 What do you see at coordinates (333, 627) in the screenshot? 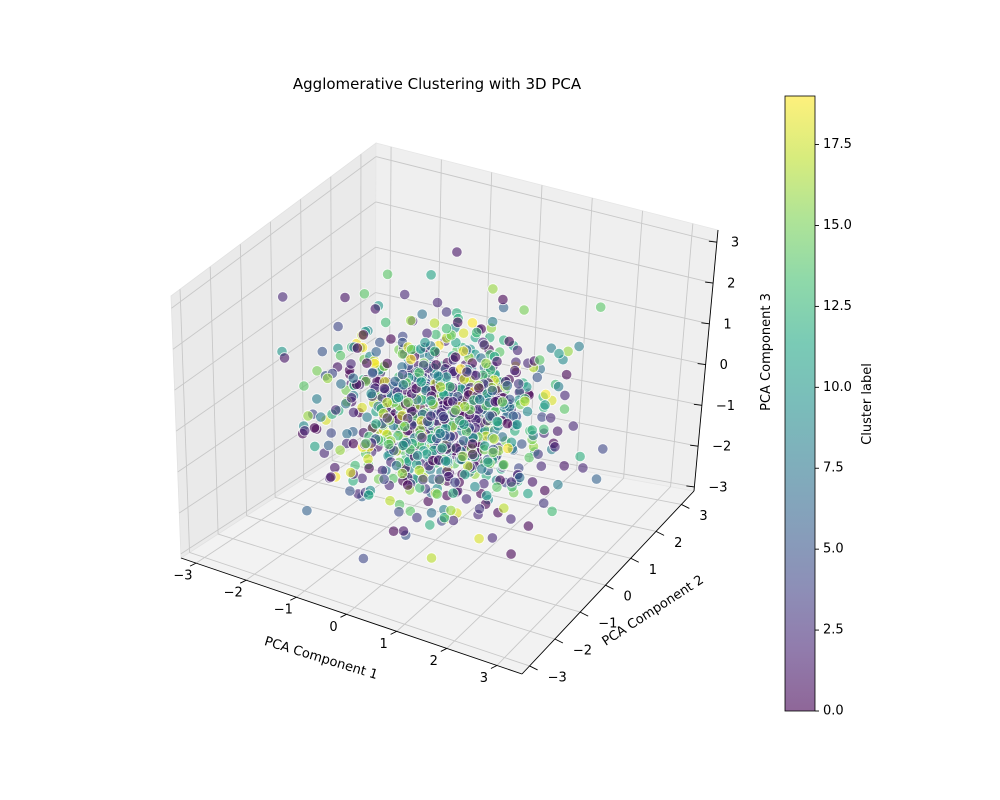
I see `x-tick-label: 0` at bounding box center [333, 627].